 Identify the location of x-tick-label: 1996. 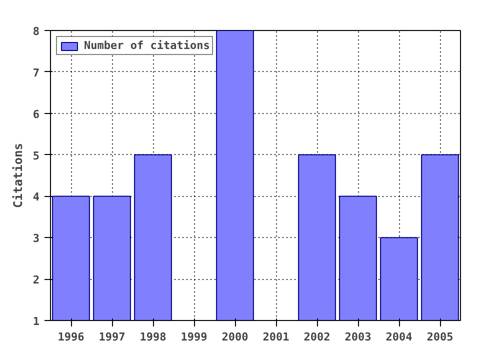
(71, 337).